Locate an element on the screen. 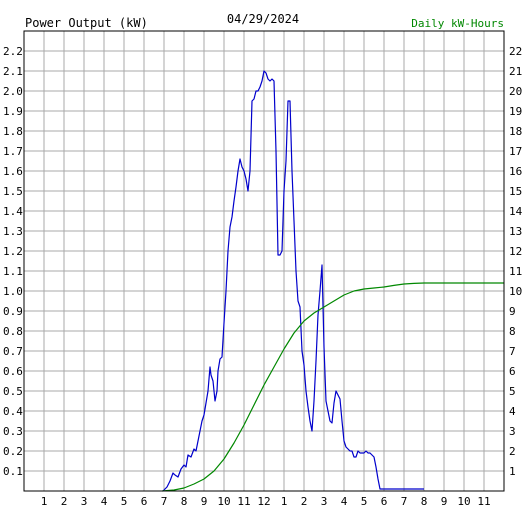 This screenshot has width=527, height=510. right-tick-label: 13 is located at coordinates (515, 231).